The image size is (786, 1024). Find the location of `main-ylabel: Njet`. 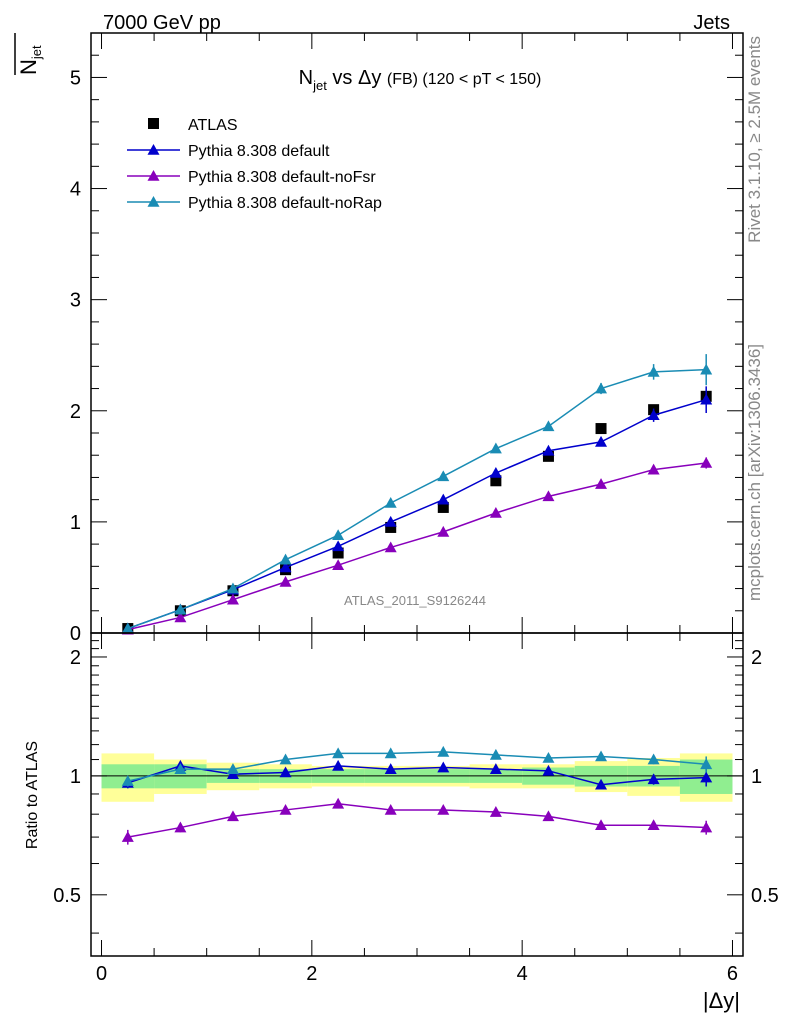

main-ylabel: Njet is located at coordinates (30, 60).